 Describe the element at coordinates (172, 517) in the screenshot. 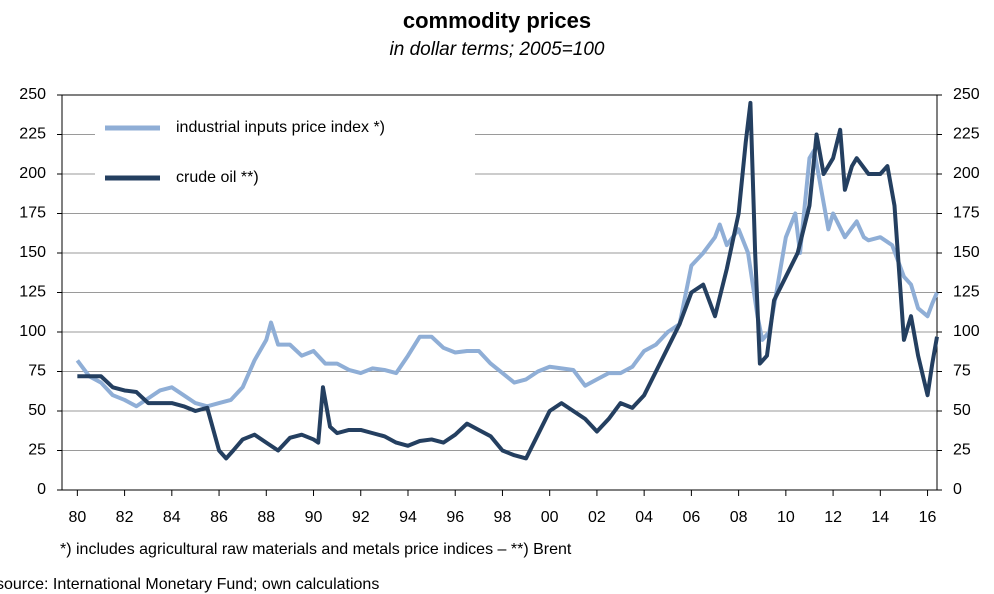

I see `x-tick-label: 84` at that location.